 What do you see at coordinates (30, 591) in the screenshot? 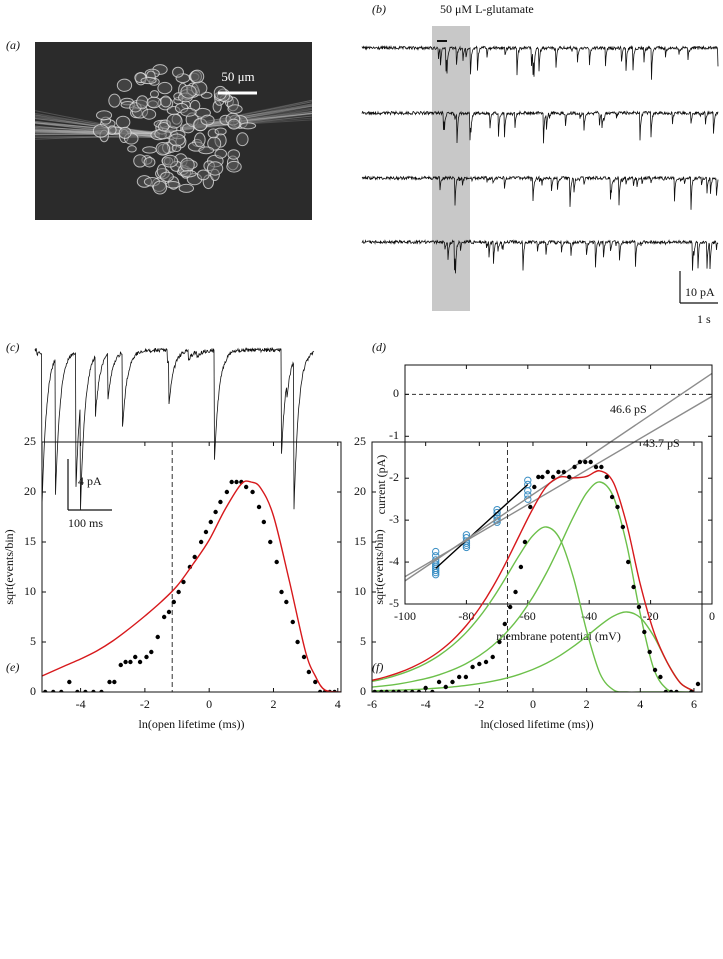
I see `y-tick-label: 10` at bounding box center [30, 591].